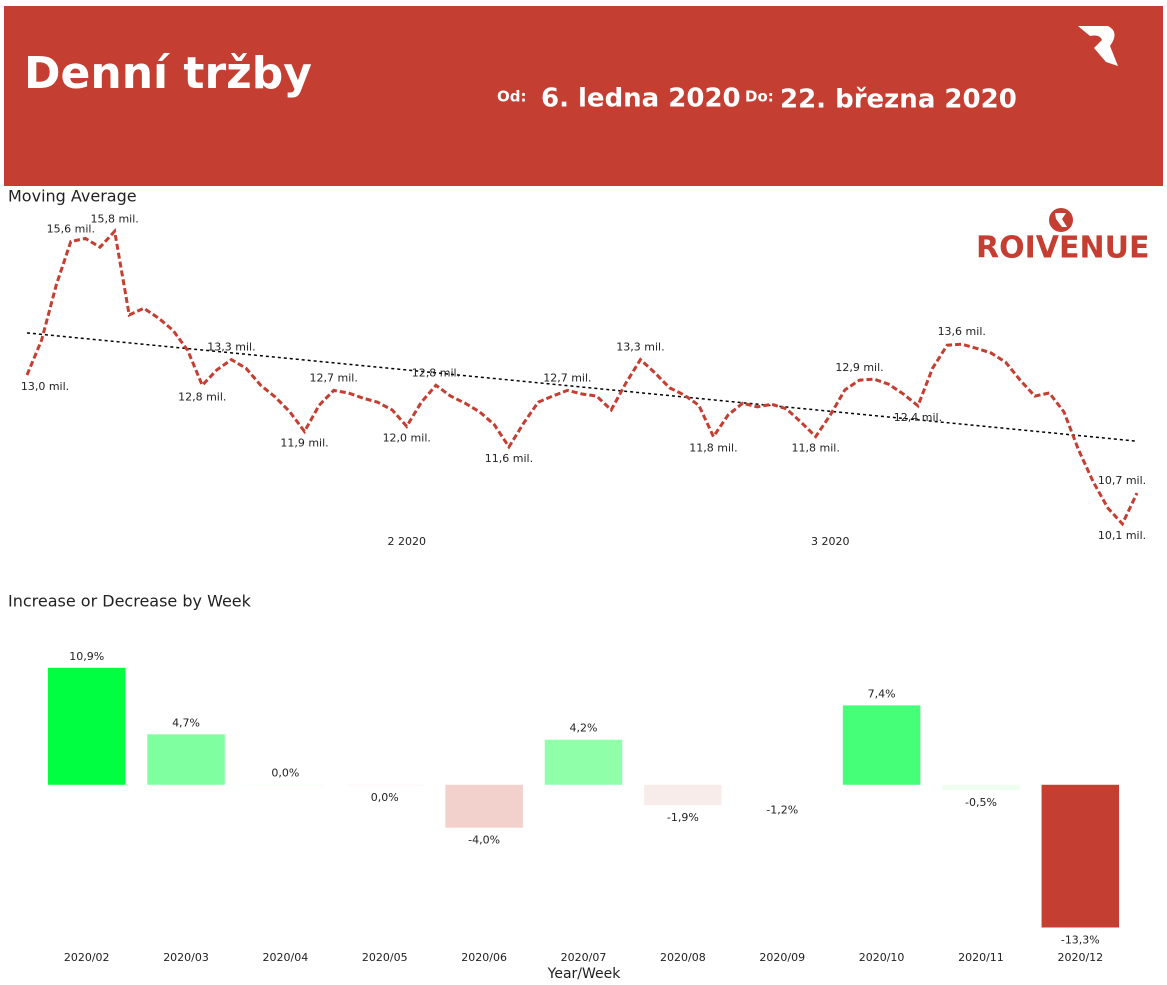  I want to click on data-label: 11,6 mil., so click(509, 458).